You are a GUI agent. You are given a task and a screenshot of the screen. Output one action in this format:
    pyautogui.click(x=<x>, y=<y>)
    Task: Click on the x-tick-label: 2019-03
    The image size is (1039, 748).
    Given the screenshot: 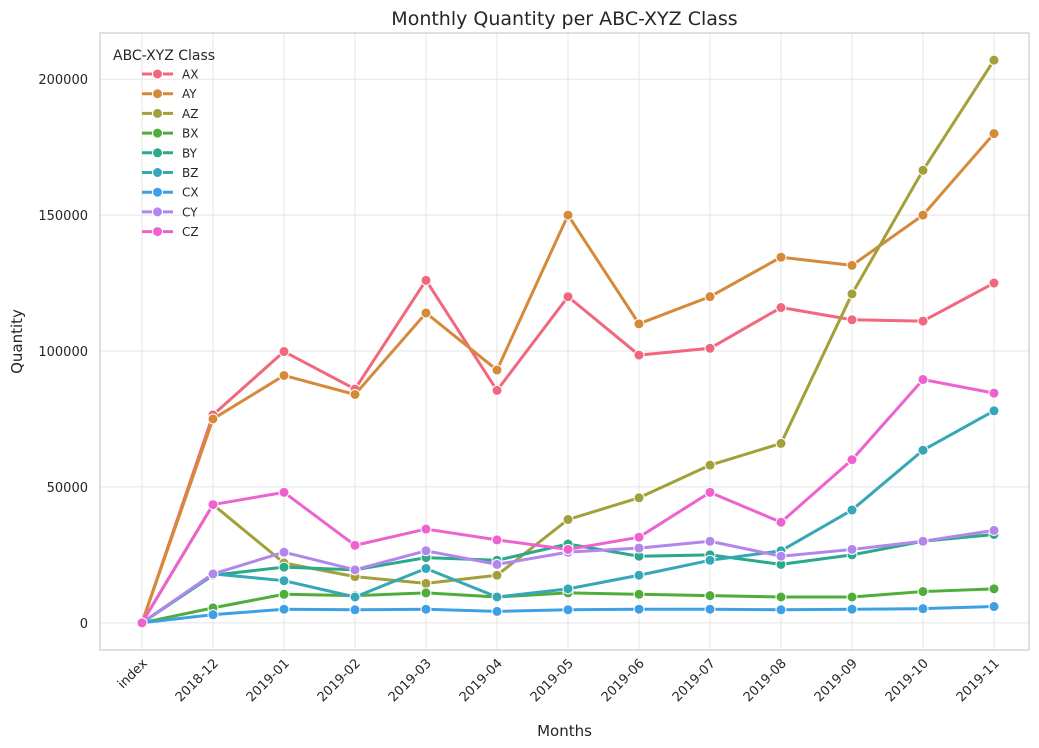 What is the action you would take?
    pyautogui.click(x=410, y=680)
    